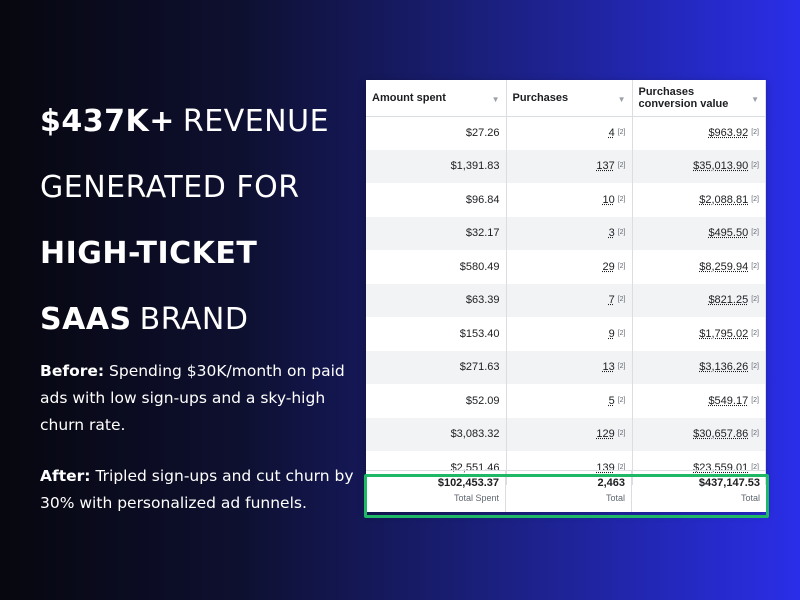  Describe the element at coordinates (476, 498) in the screenshot. I see `total-spent-label: Total Spent` at that location.